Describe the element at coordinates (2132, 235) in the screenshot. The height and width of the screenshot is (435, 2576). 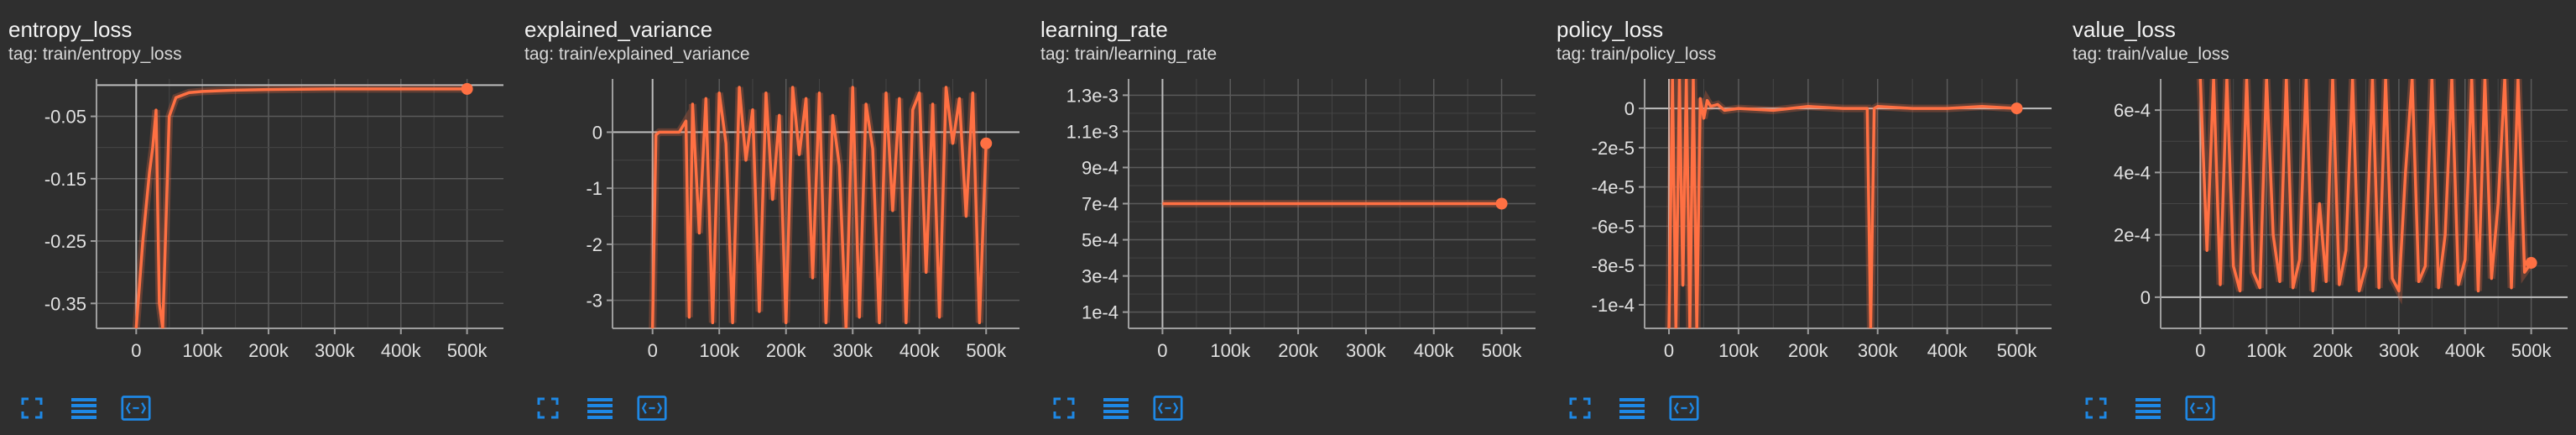
I see `y-tick-label: 2e-4` at that location.